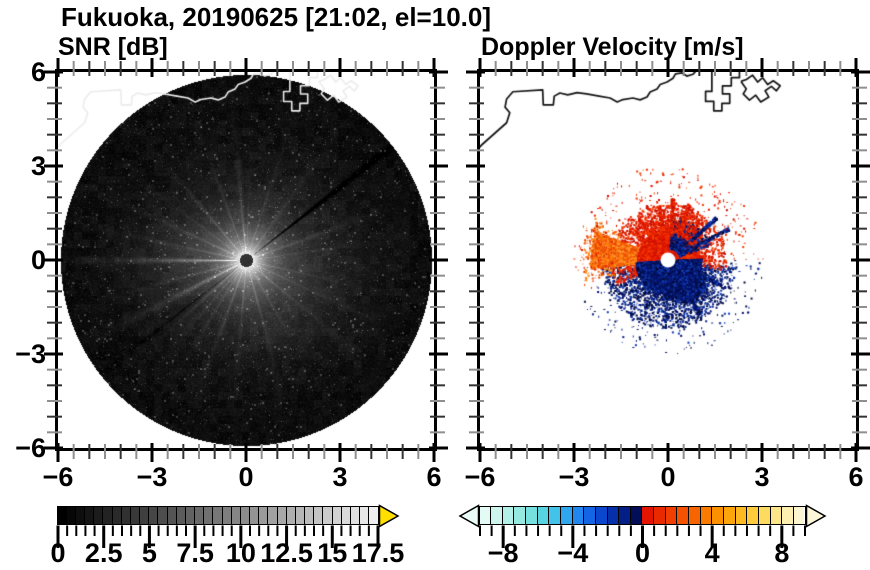 This screenshot has width=870, height=570. Describe the element at coordinates (113, 47) in the screenshot. I see `snr-panel-title: SNR [dB]` at that location.